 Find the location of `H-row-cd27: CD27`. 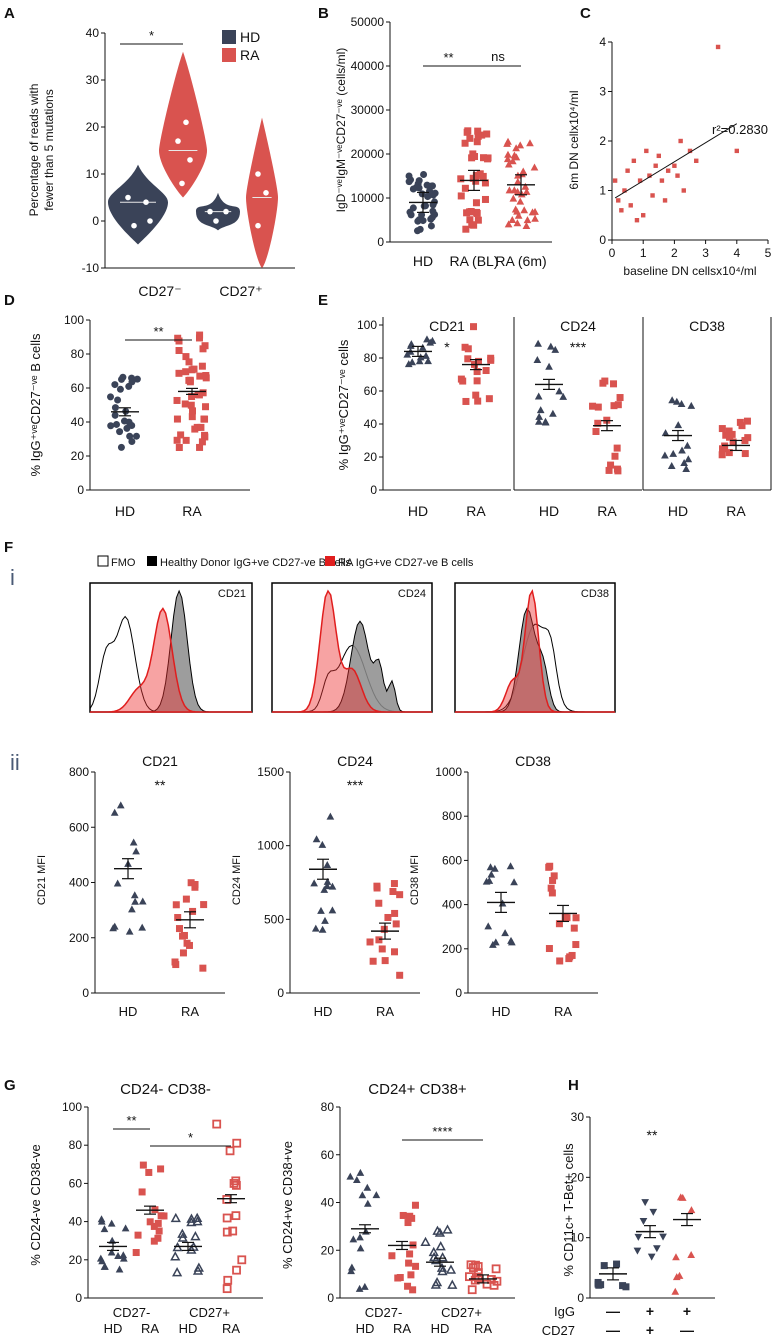

H-row-cd27: CD27 is located at coordinates (558, 1330).